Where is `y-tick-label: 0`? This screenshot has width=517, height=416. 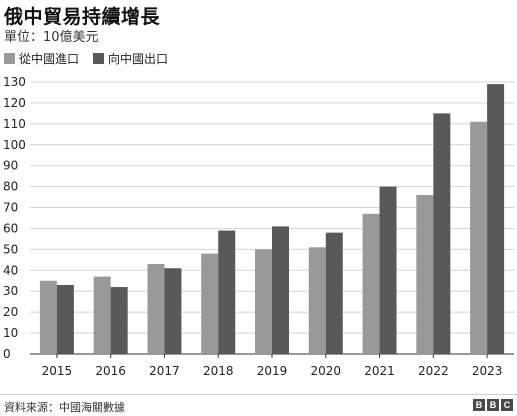 y-tick-label: 0 is located at coordinates (7, 354).